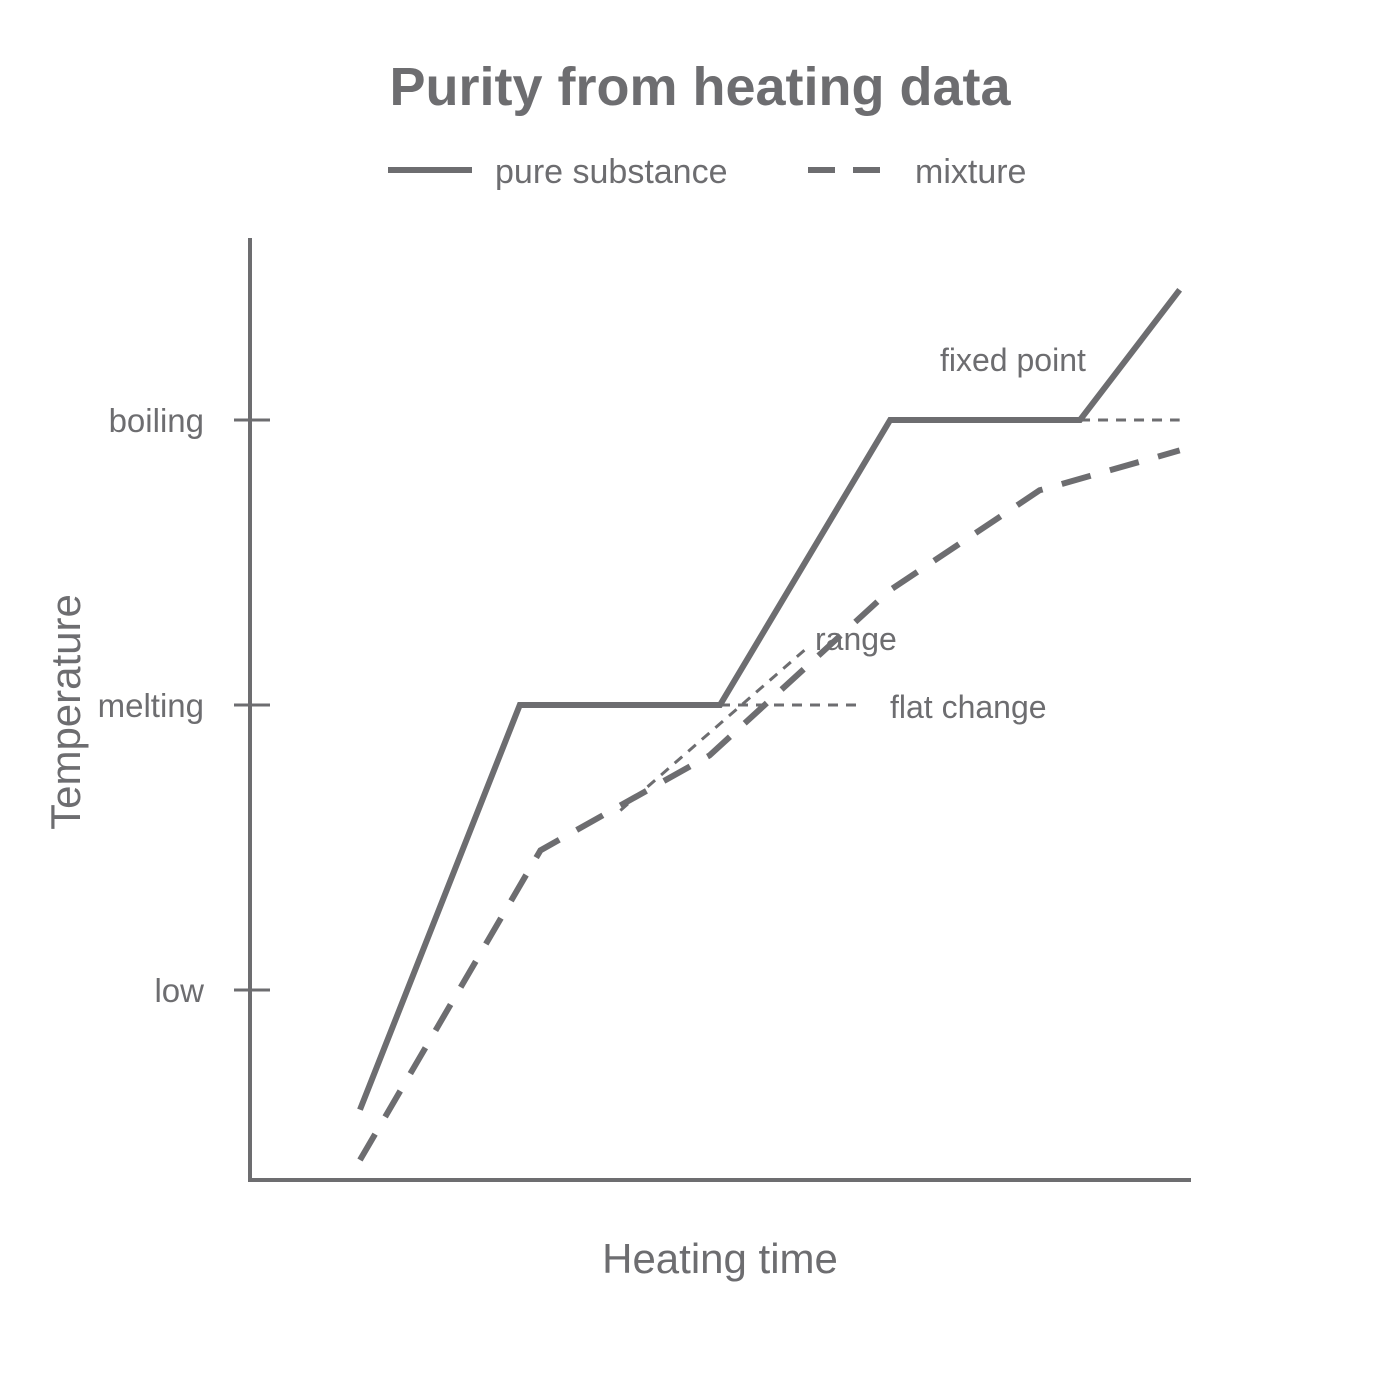  I want to click on y-ticks: low melting boiling, so click(184, 705).